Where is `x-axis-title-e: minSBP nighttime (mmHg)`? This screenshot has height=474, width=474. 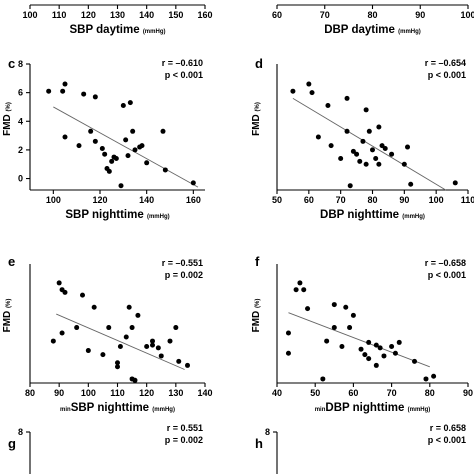
x-axis-title-e: minSBP nighttime (mmHg) is located at coordinates (117, 408).